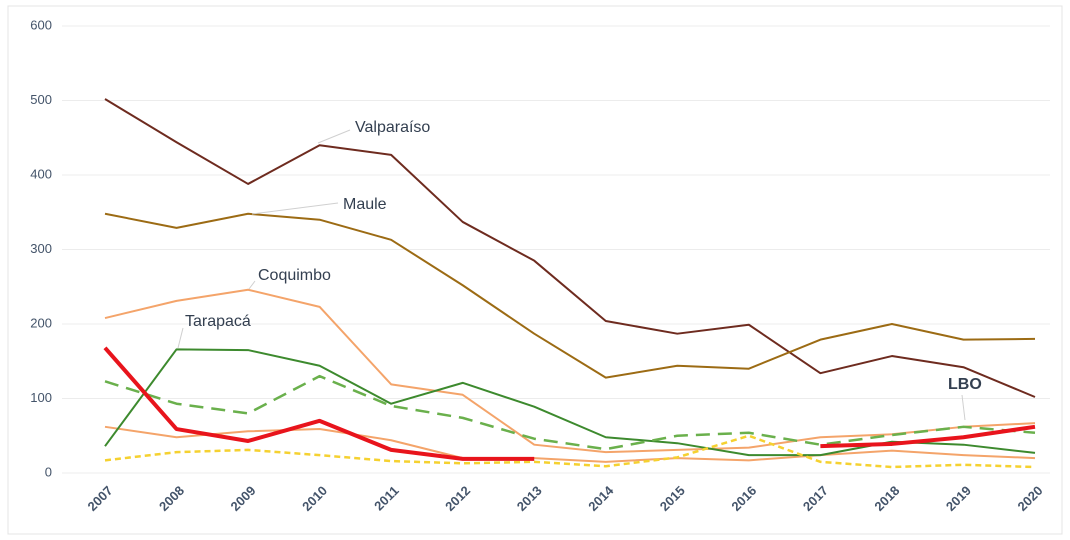  I want to click on series-annotation: Valparaíso, so click(392, 127).